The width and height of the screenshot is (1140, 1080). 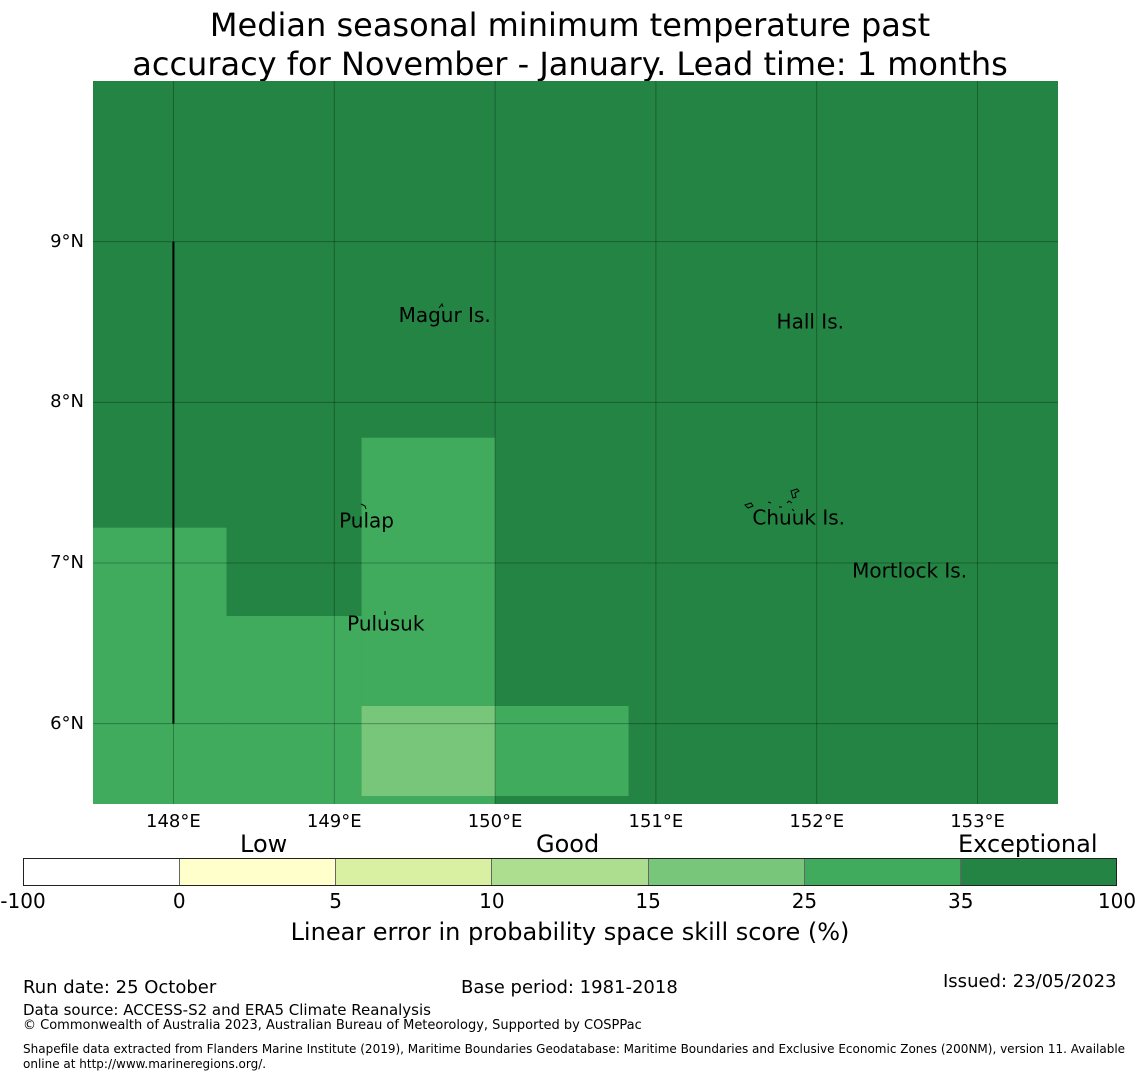 What do you see at coordinates (363, 506) in the screenshot?
I see `pulap-island-outline` at bounding box center [363, 506].